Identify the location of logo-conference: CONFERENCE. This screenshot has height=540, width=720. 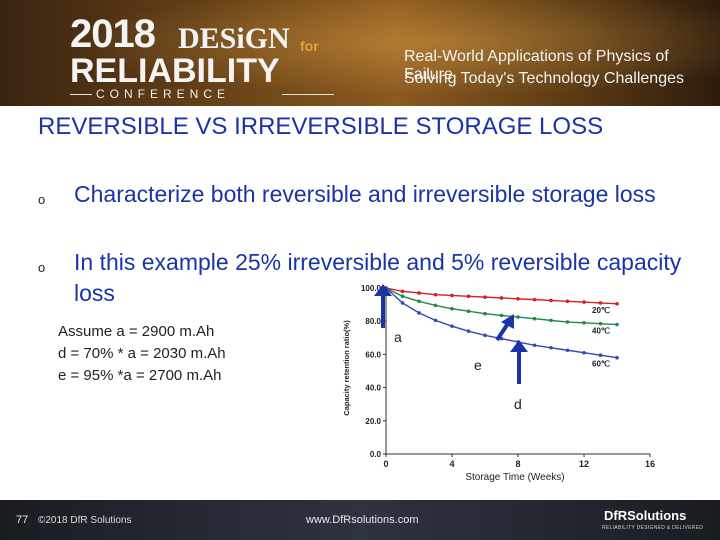
(163, 94).